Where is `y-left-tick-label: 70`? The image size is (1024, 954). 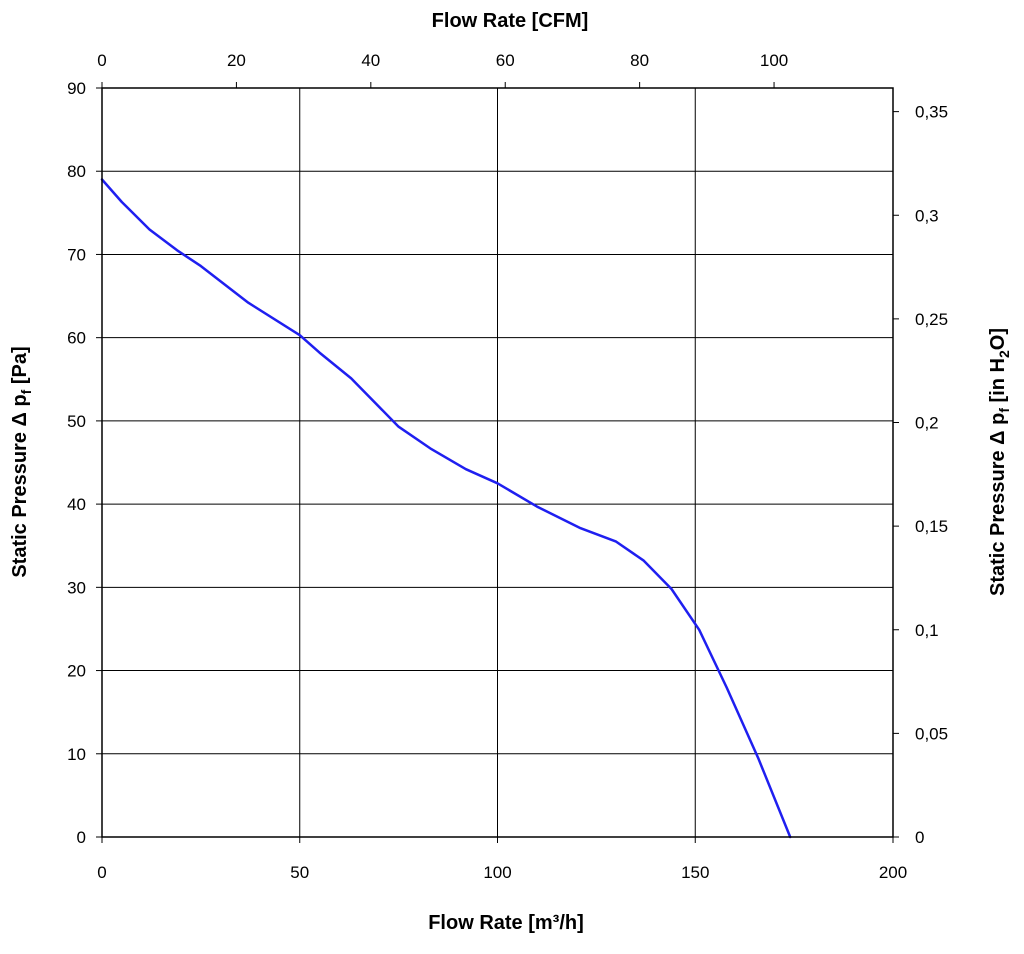 y-left-tick-label: 70 is located at coordinates (76, 254).